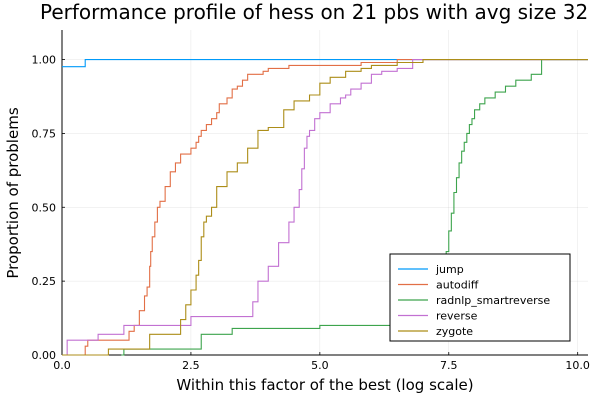 The width and height of the screenshot is (600, 400). Describe the element at coordinates (457, 316) in the screenshot. I see `legend-entry-label: reverse` at that location.